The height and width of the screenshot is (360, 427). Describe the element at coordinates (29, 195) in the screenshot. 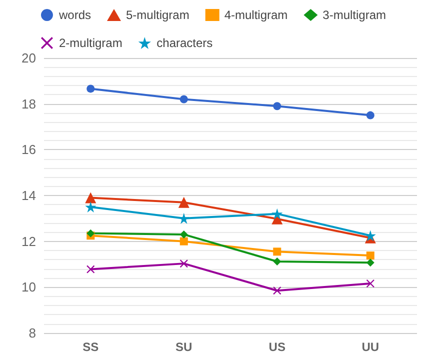

I see `y-tick-label: 14` at that location.